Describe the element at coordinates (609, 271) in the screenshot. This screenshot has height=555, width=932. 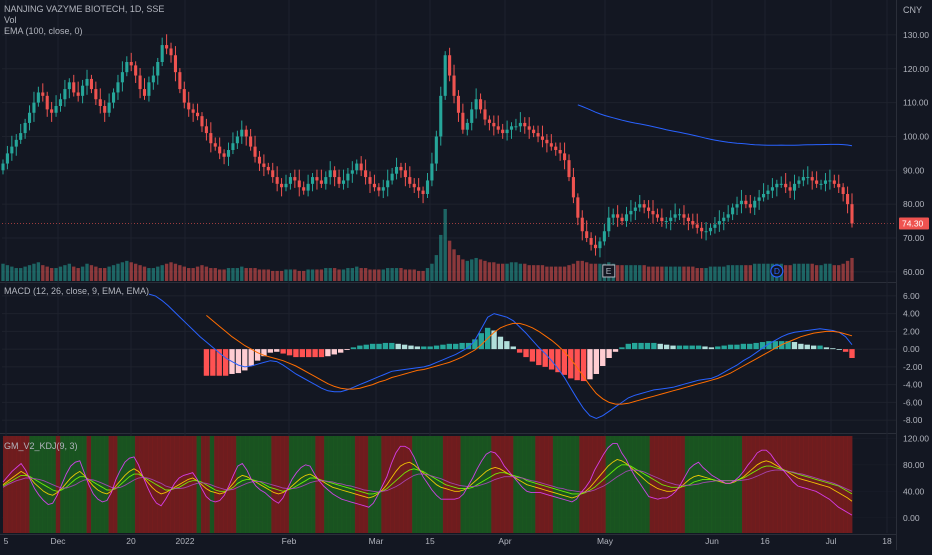
I see `event-marker-label: E` at that location.